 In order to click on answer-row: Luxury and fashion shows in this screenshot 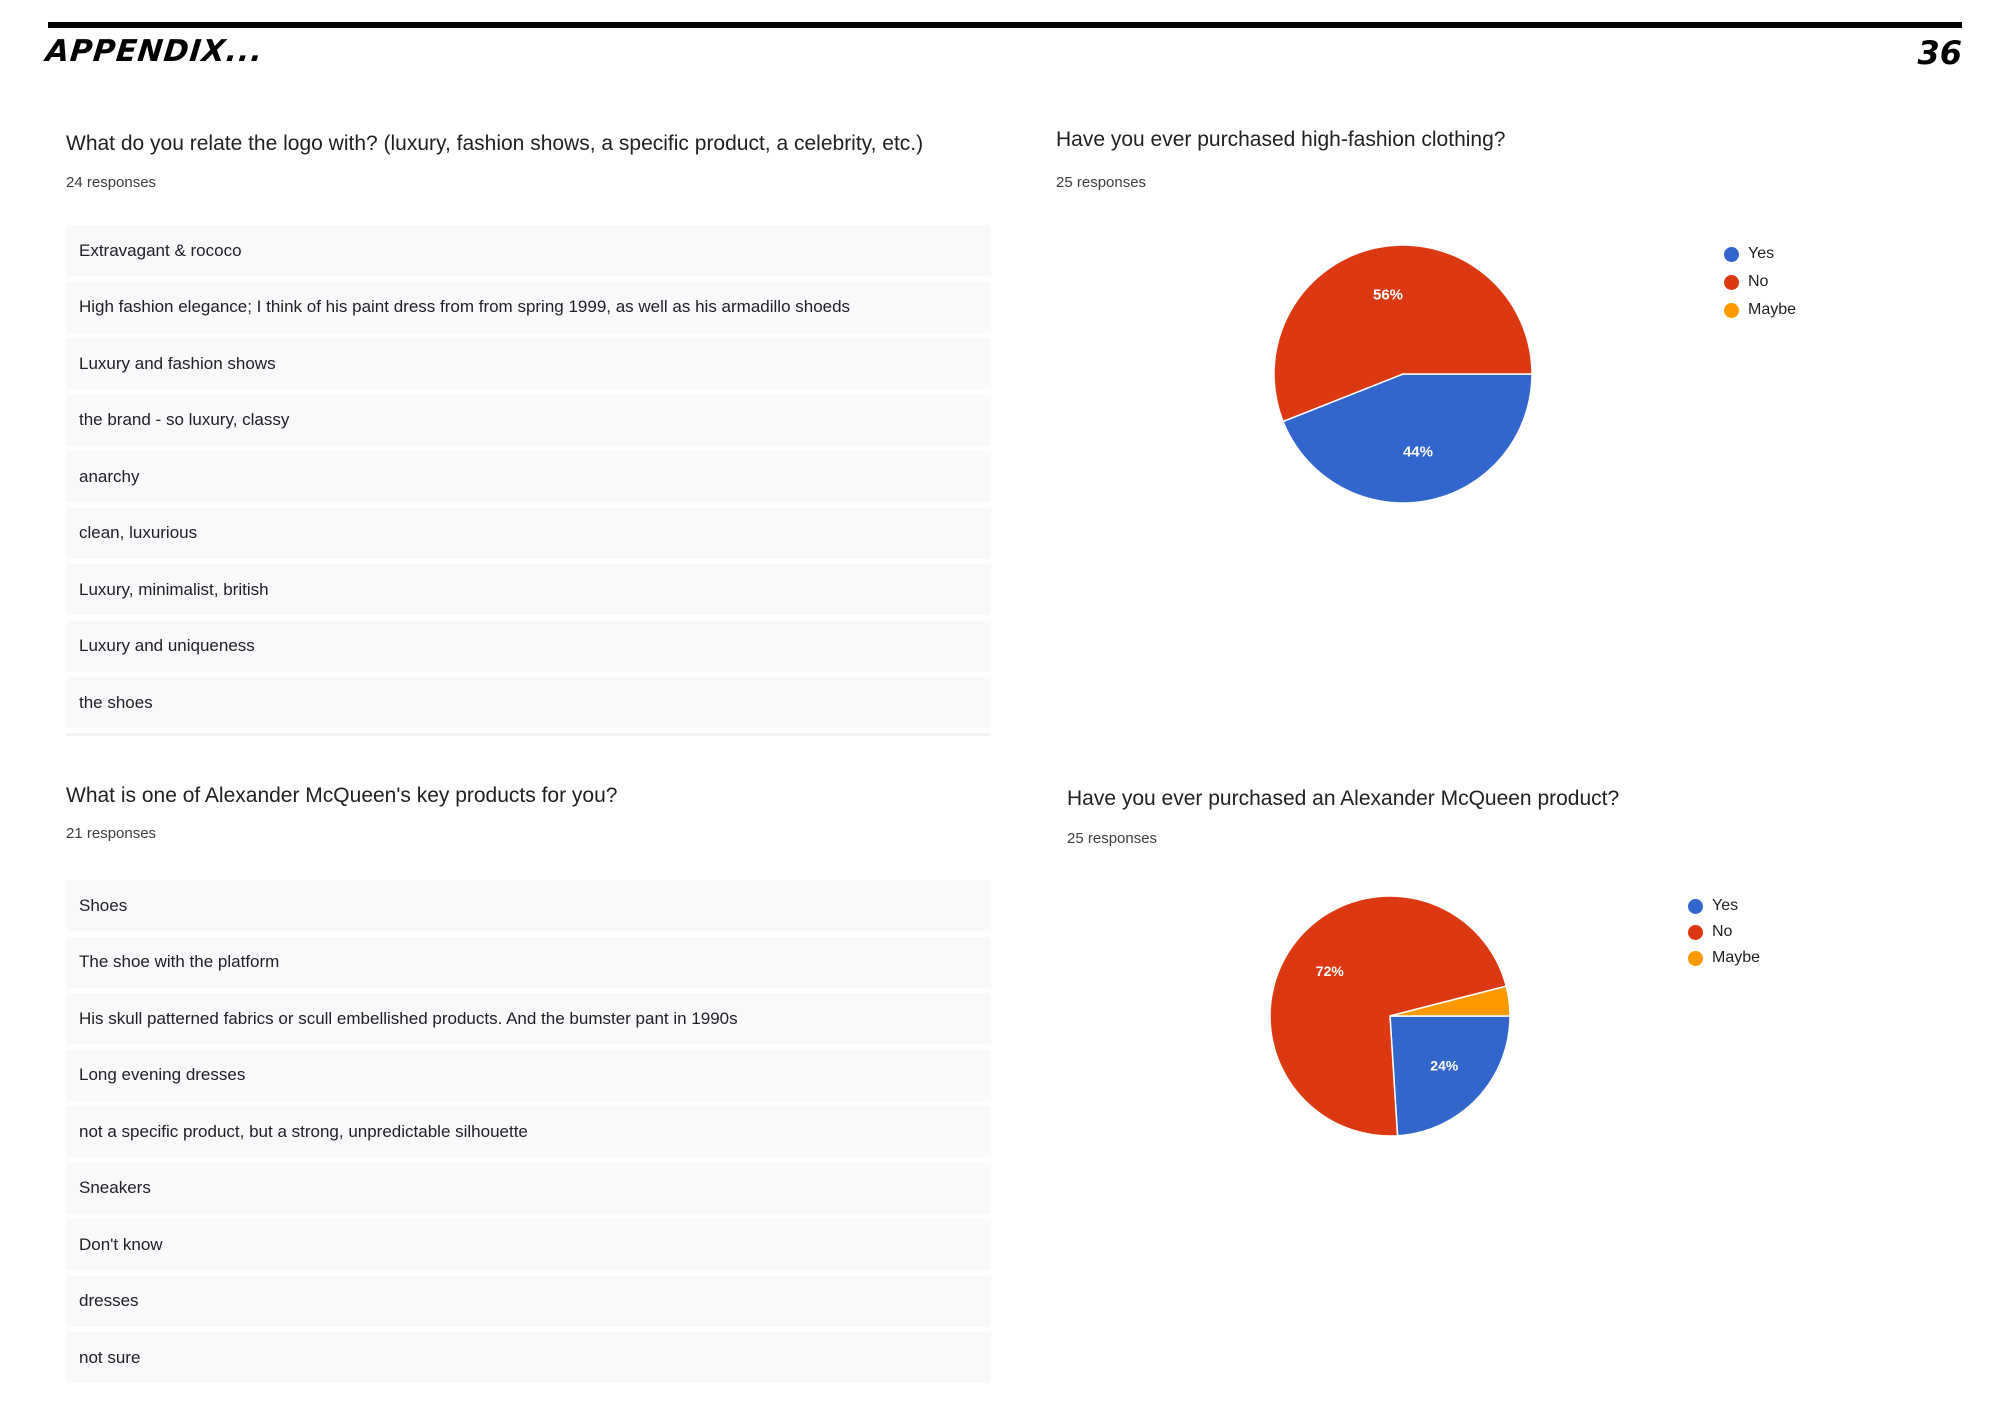, I will do `click(528, 363)`.